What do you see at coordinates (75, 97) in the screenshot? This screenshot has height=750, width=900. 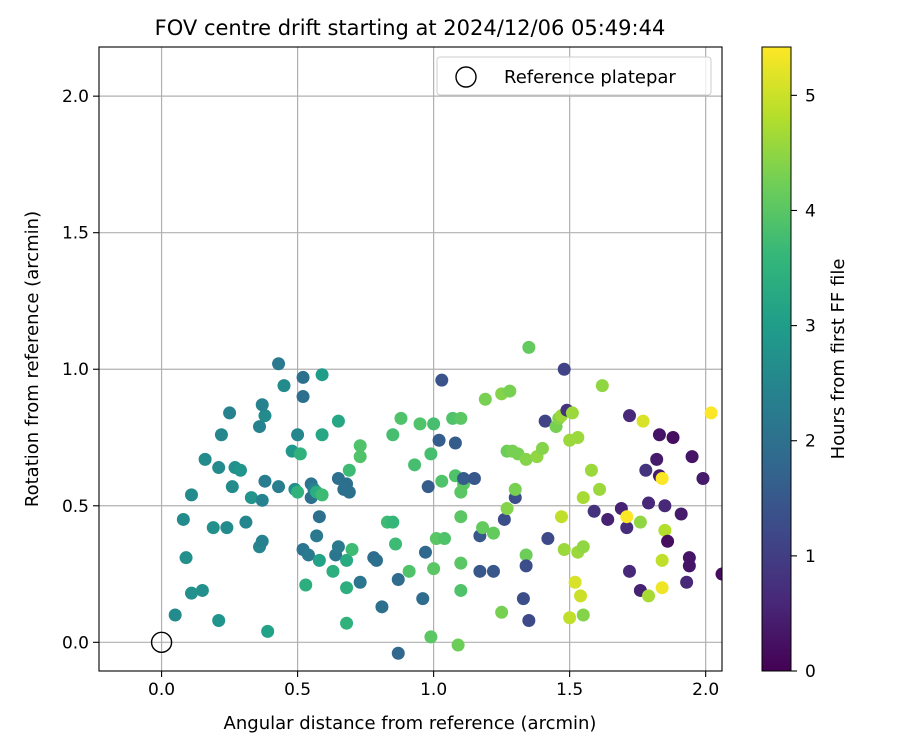 I see `y-tick-label: 2.0` at bounding box center [75, 97].